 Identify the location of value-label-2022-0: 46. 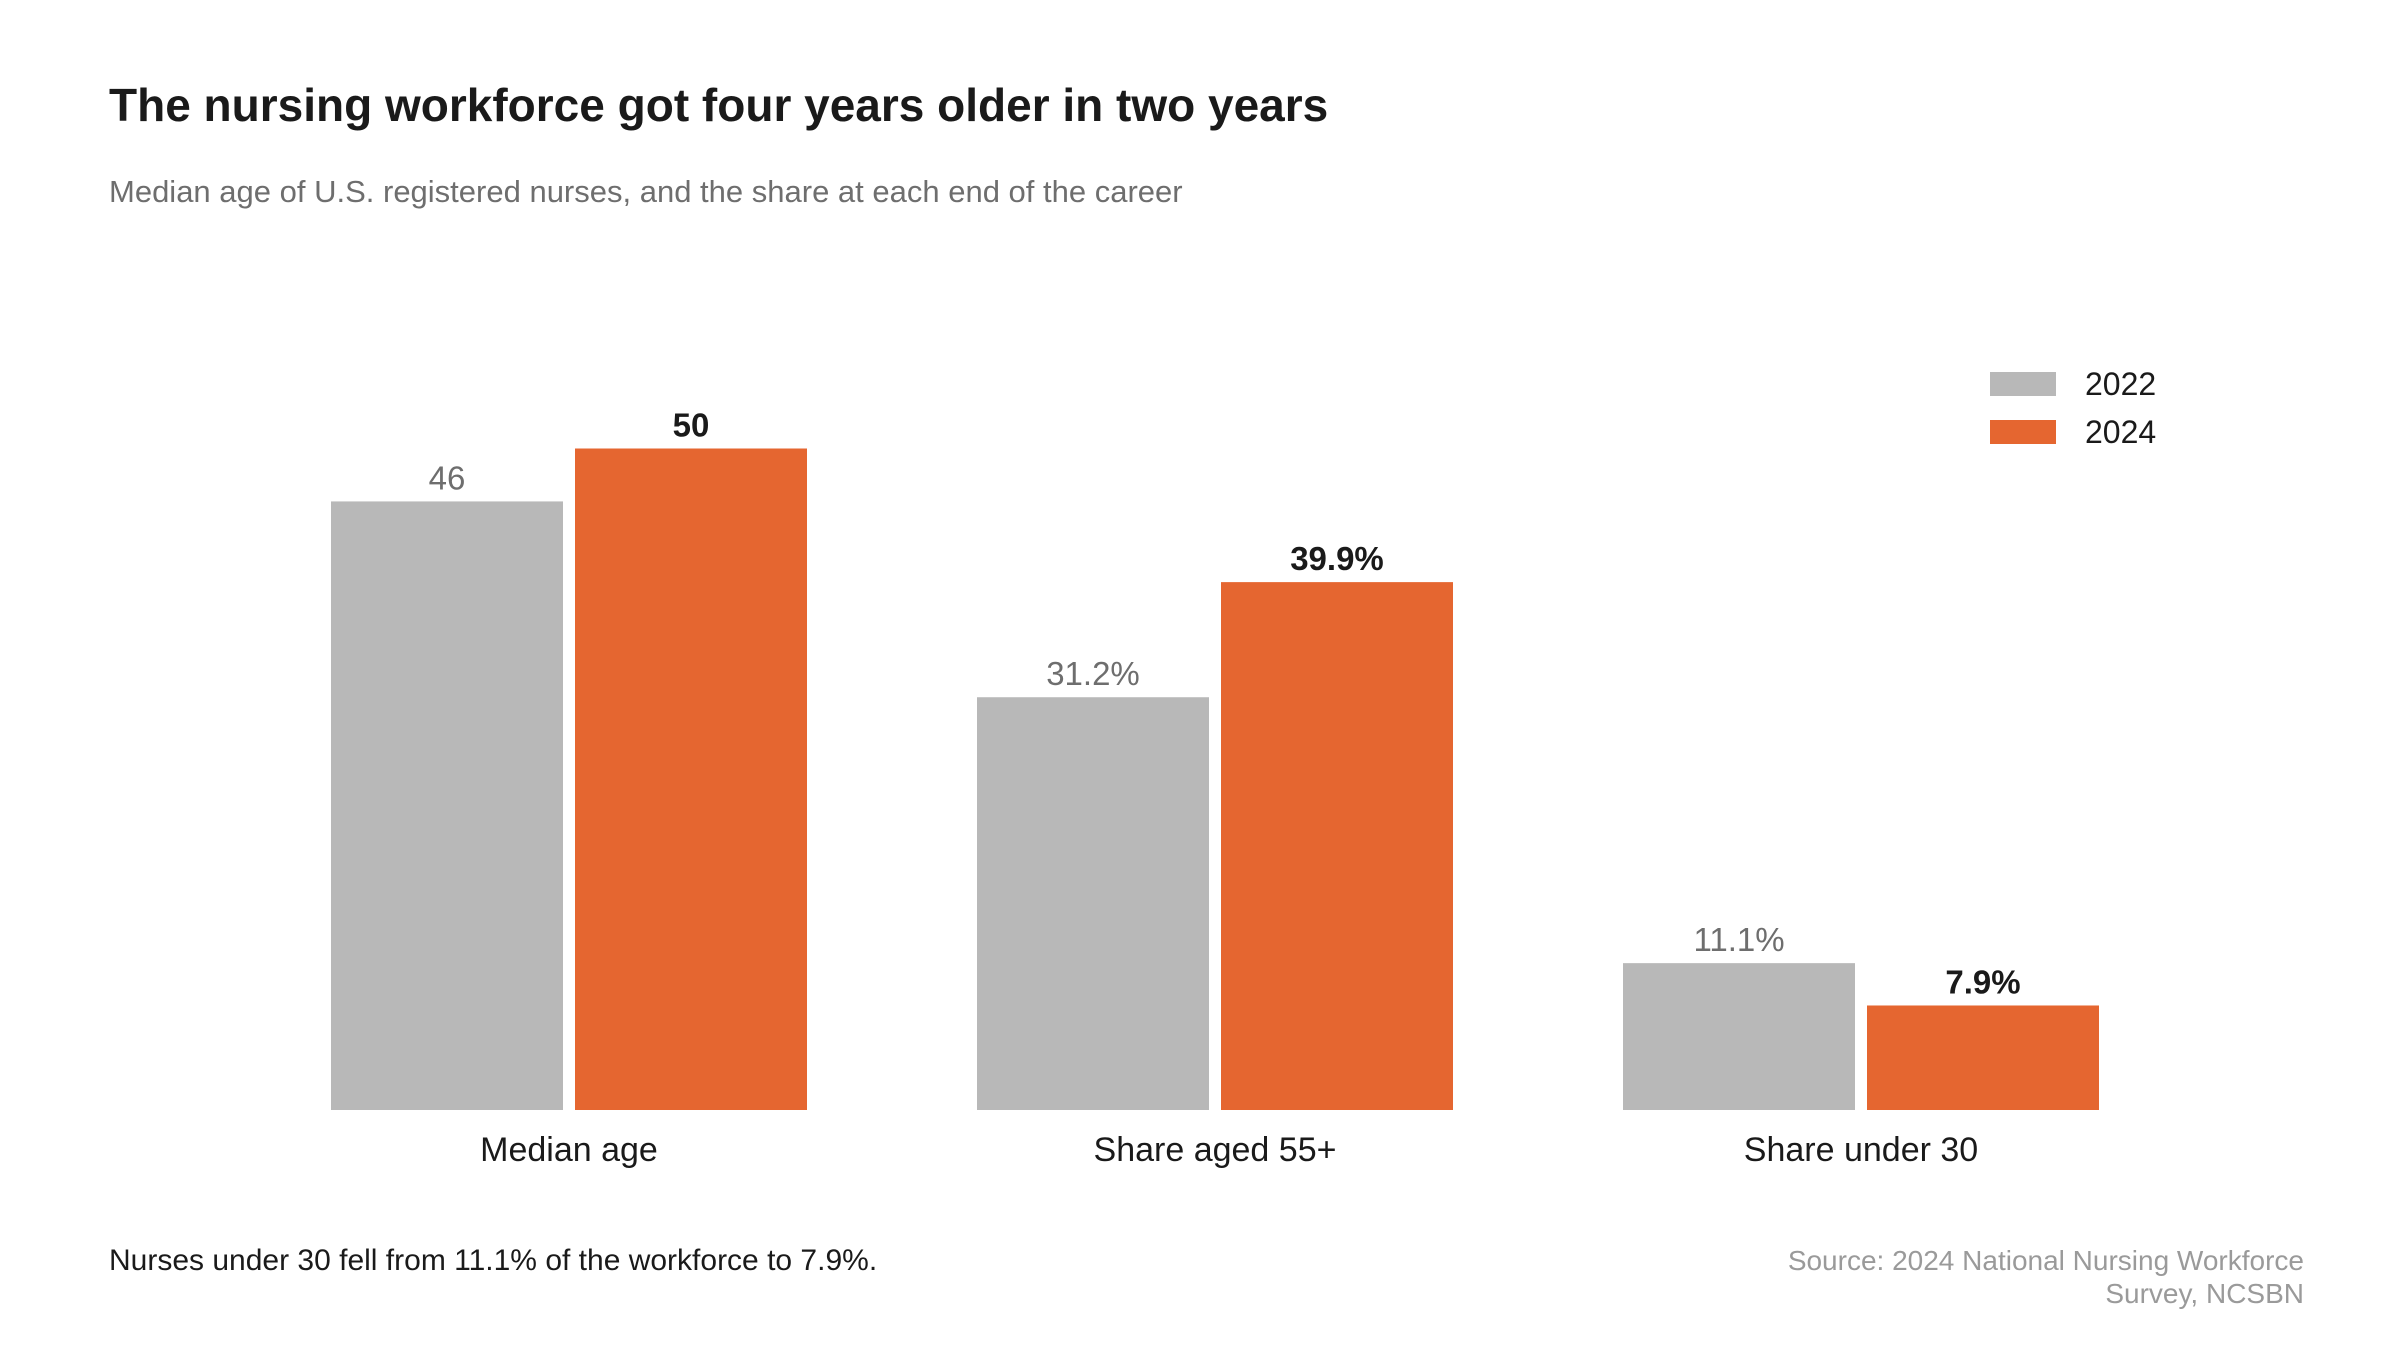
(447, 477).